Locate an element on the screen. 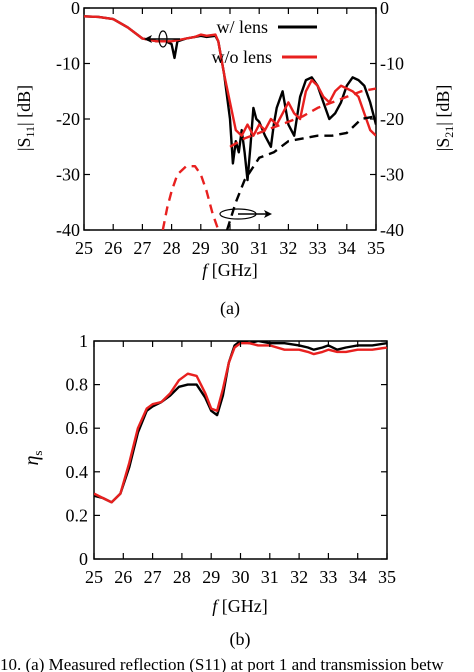 This screenshot has width=474, height=672. panel-b-y-axis-label: ηs is located at coordinates (33, 458).